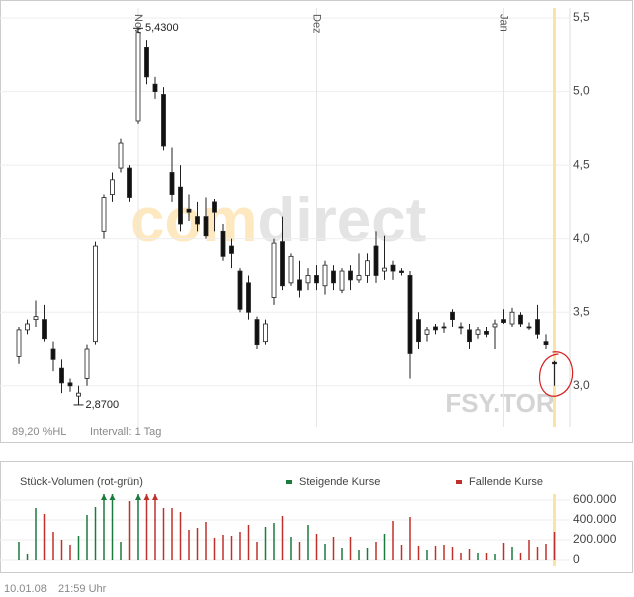 The image size is (634, 597). Describe the element at coordinates (504, 23) in the screenshot. I see `x-tick-label: Jan` at that location.